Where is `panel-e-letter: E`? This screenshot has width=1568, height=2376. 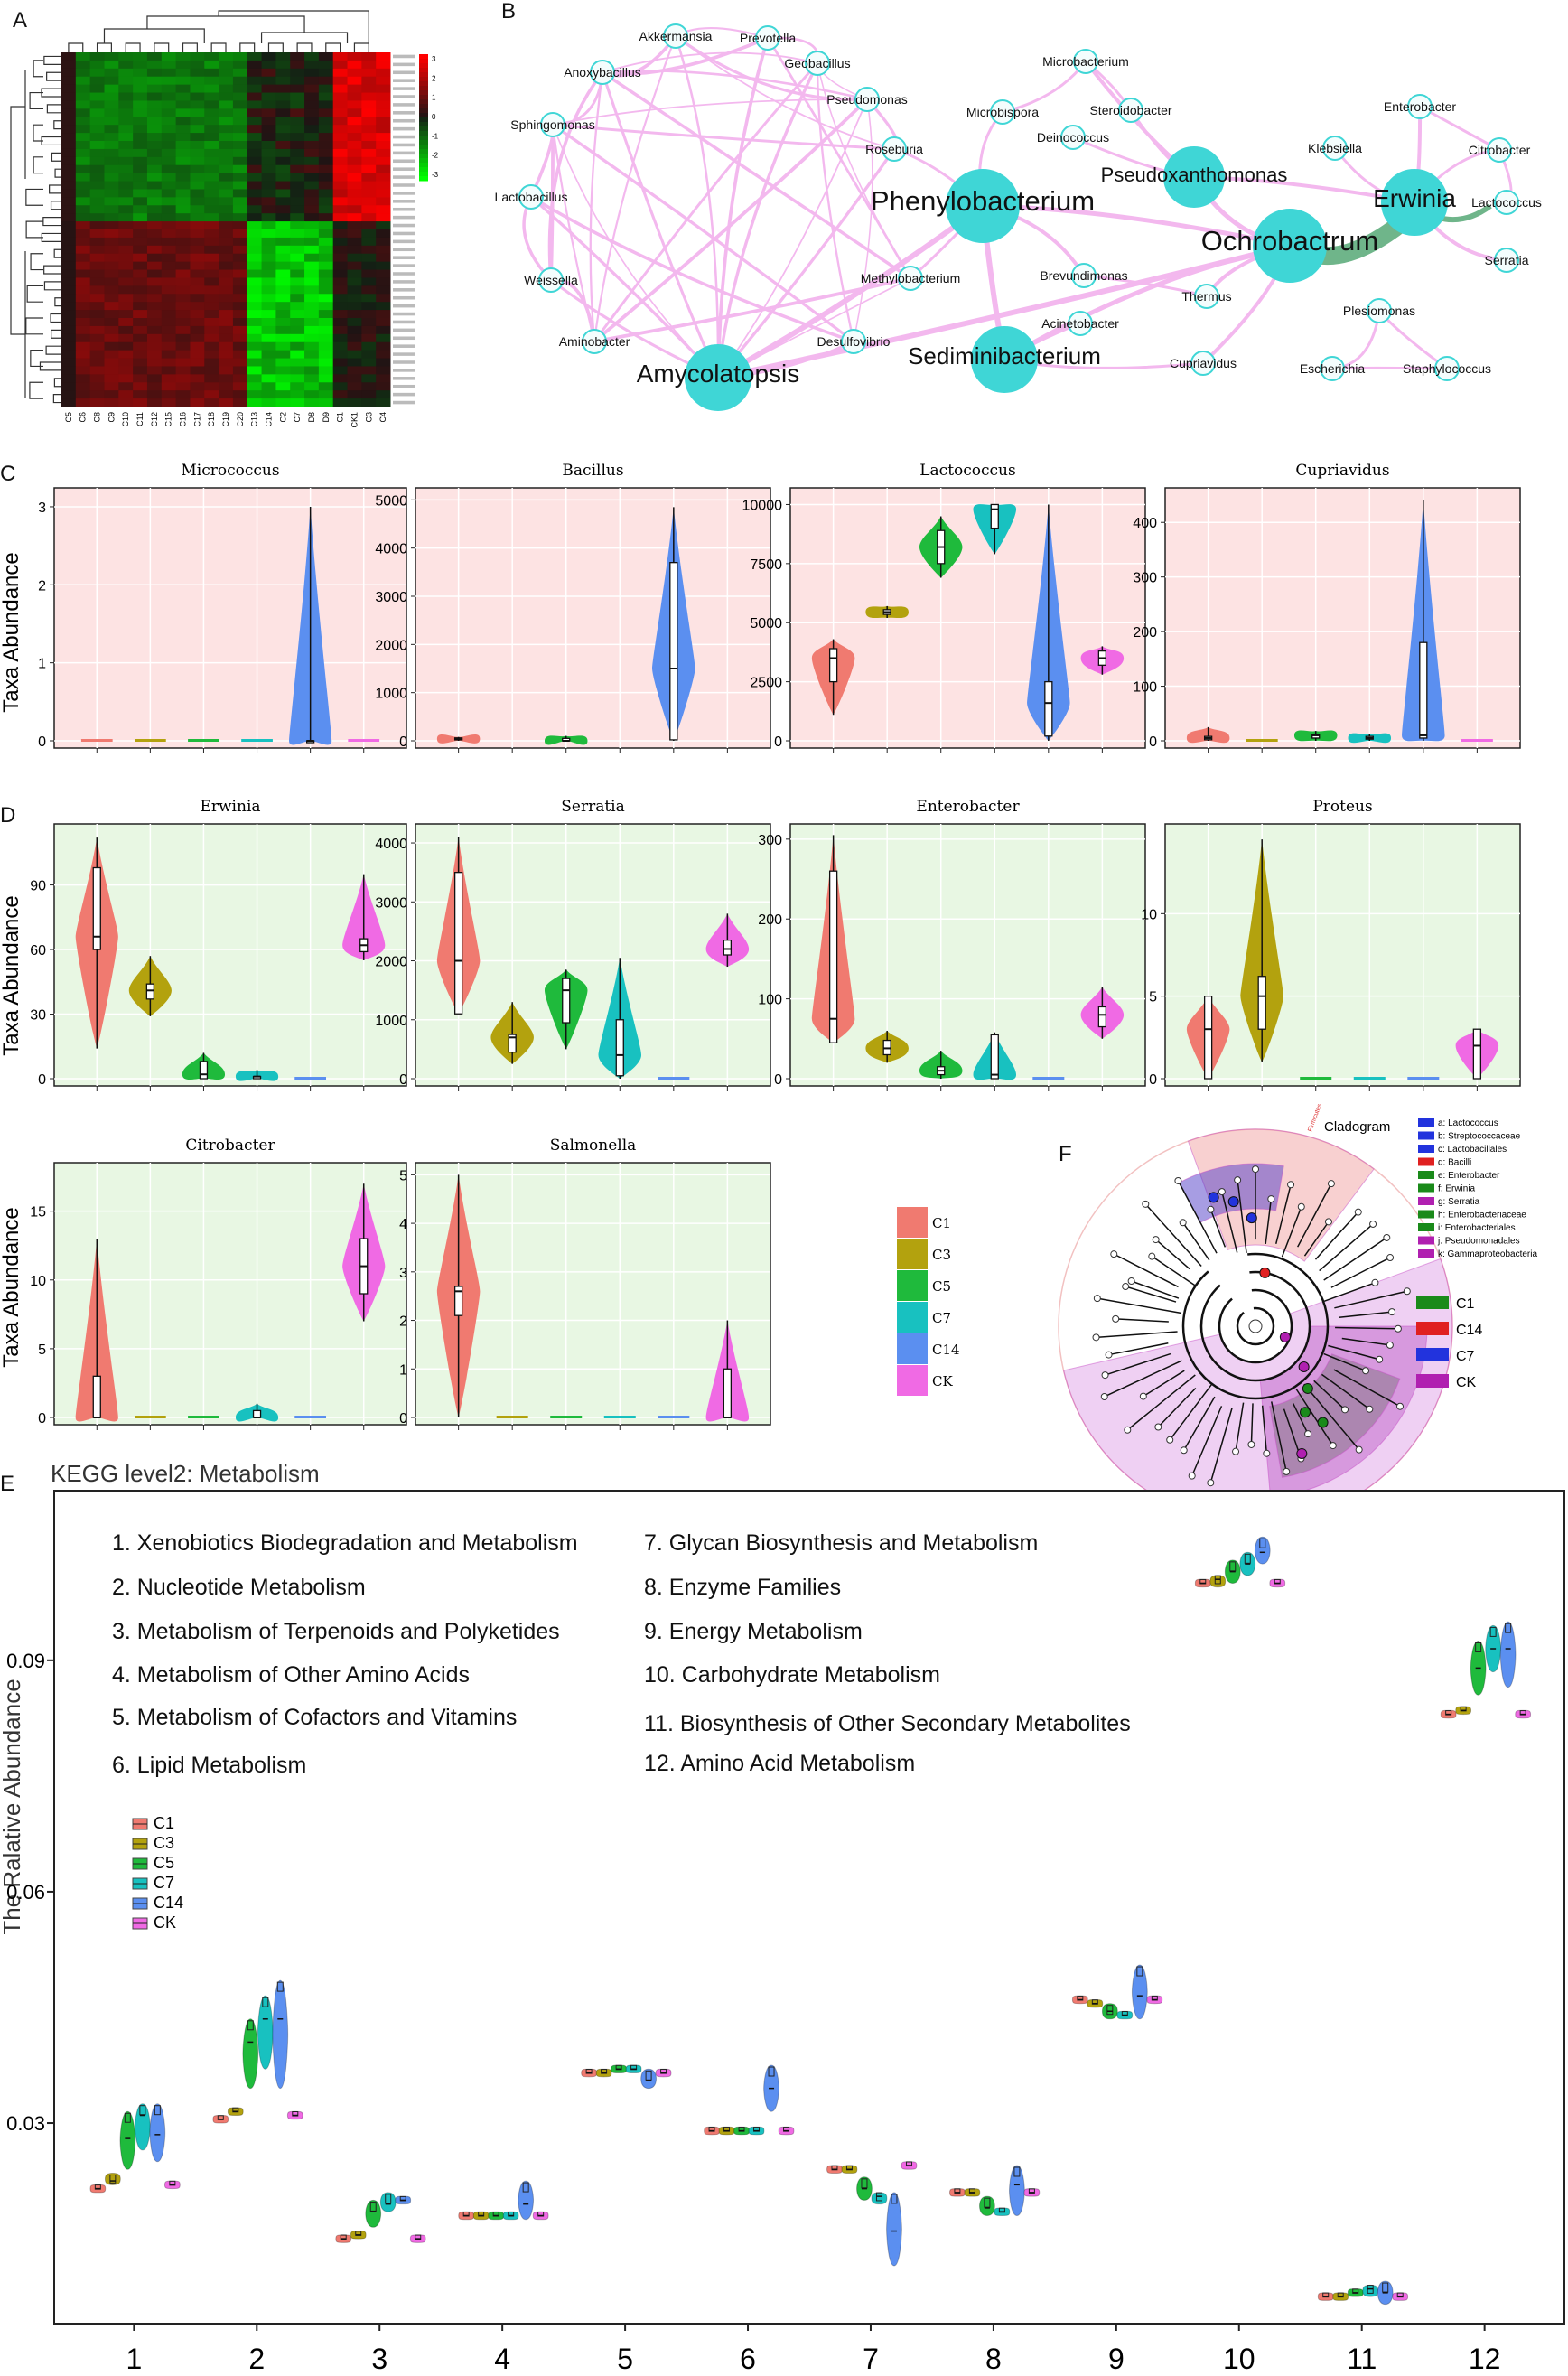
panel-e-letter: E is located at coordinates (7, 1484).